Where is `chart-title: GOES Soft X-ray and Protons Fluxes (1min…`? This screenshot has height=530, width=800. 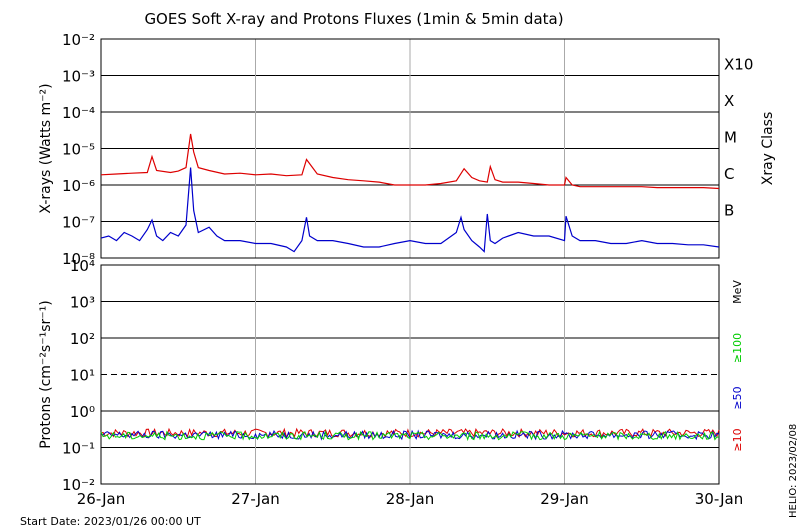
chart-title: GOES Soft X-ray and Protons Fluxes (1min… is located at coordinates (353, 19).